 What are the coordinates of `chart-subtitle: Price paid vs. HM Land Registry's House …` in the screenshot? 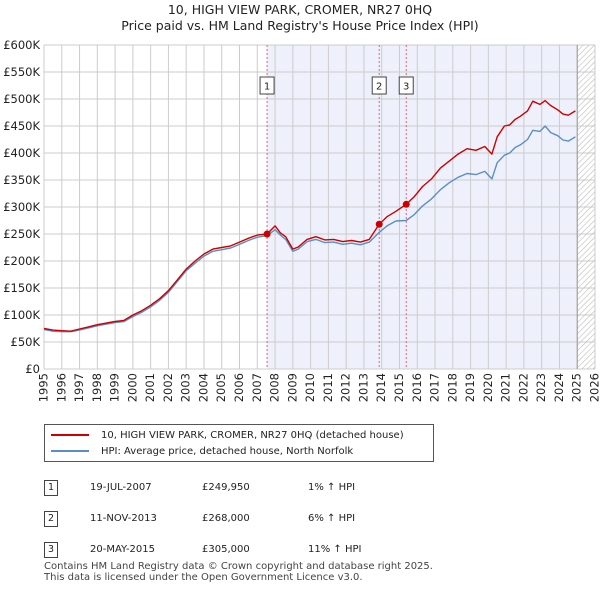 It's located at (300, 25).